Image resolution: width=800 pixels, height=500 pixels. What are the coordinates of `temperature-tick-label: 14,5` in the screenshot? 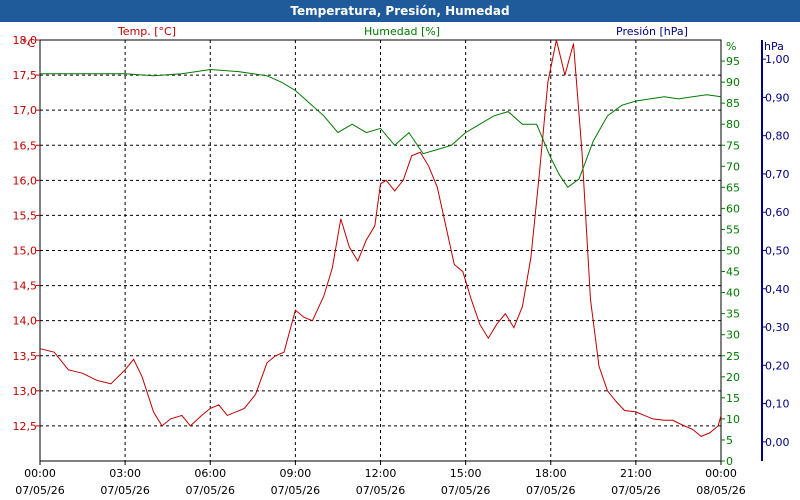 It's located at (25, 286).